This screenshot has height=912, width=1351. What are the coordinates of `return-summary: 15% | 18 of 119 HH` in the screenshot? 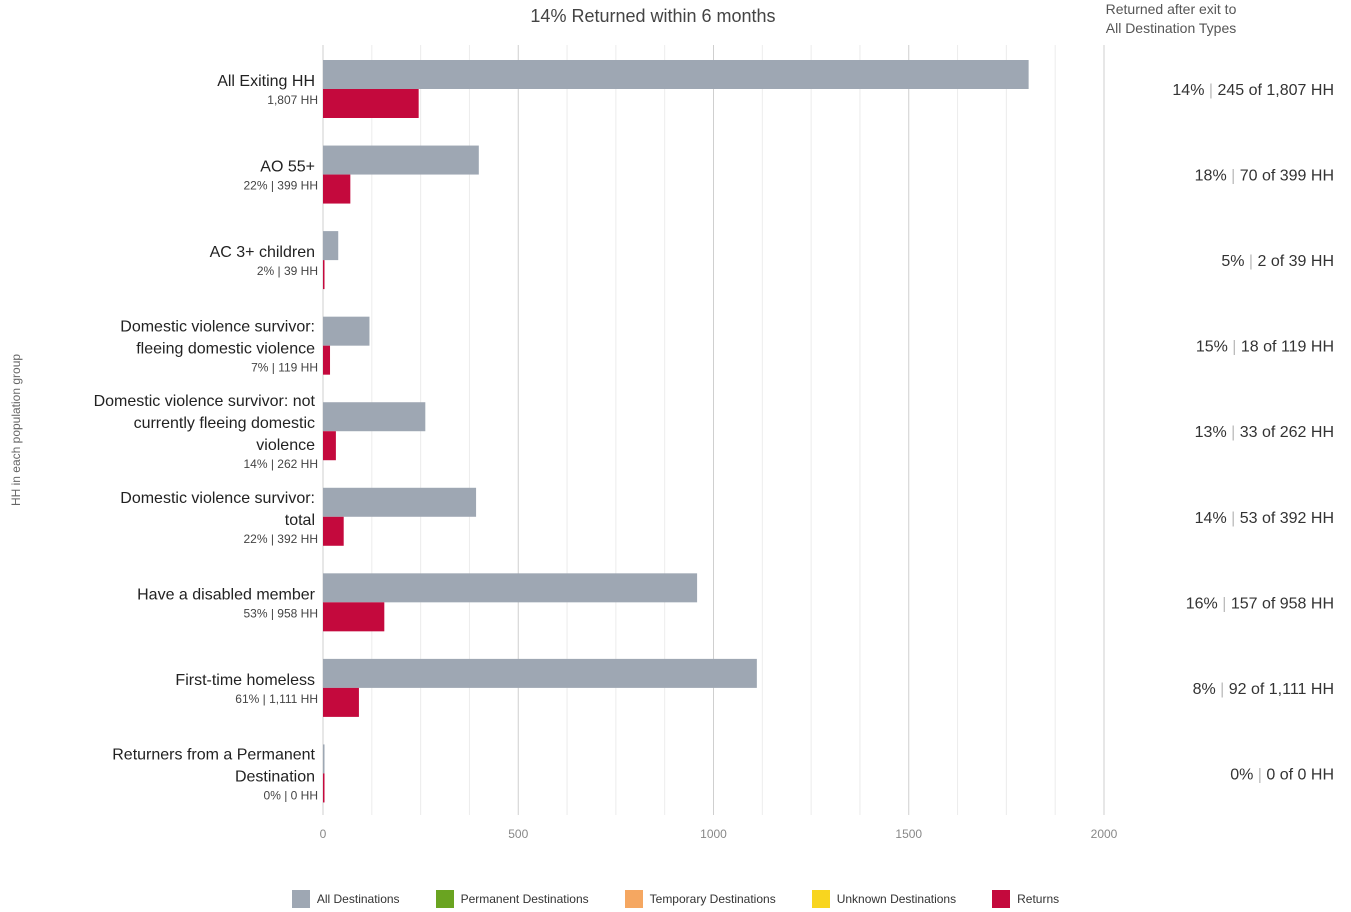 It's located at (1265, 347).